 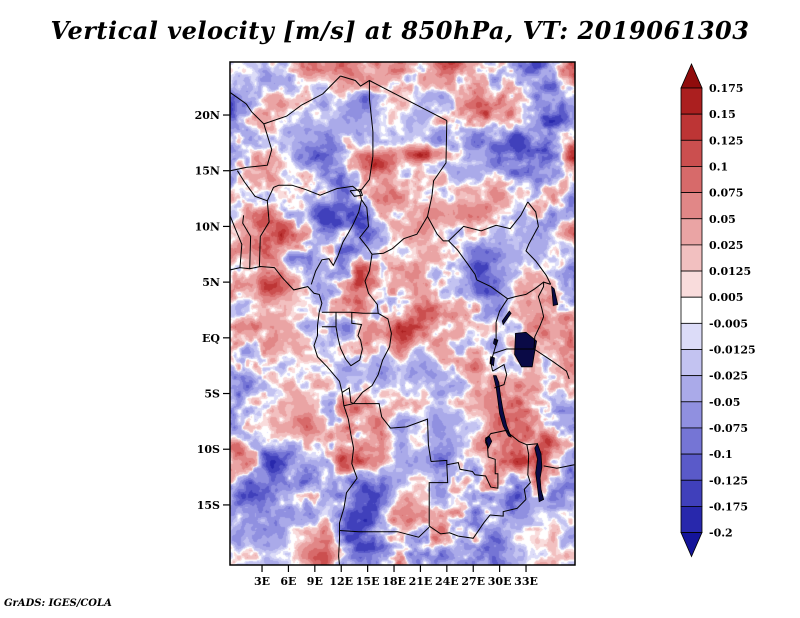 I want to click on y-axis-label: EQ, so click(x=211, y=338).